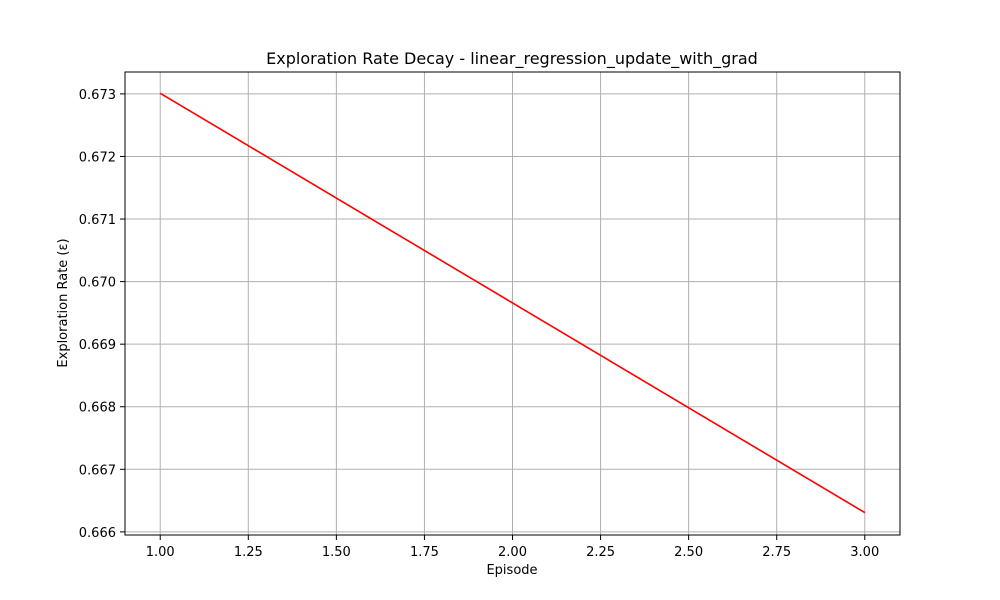 Image resolution: width=1000 pixels, height=600 pixels. I want to click on x-tick-label: 2.00, so click(512, 552).